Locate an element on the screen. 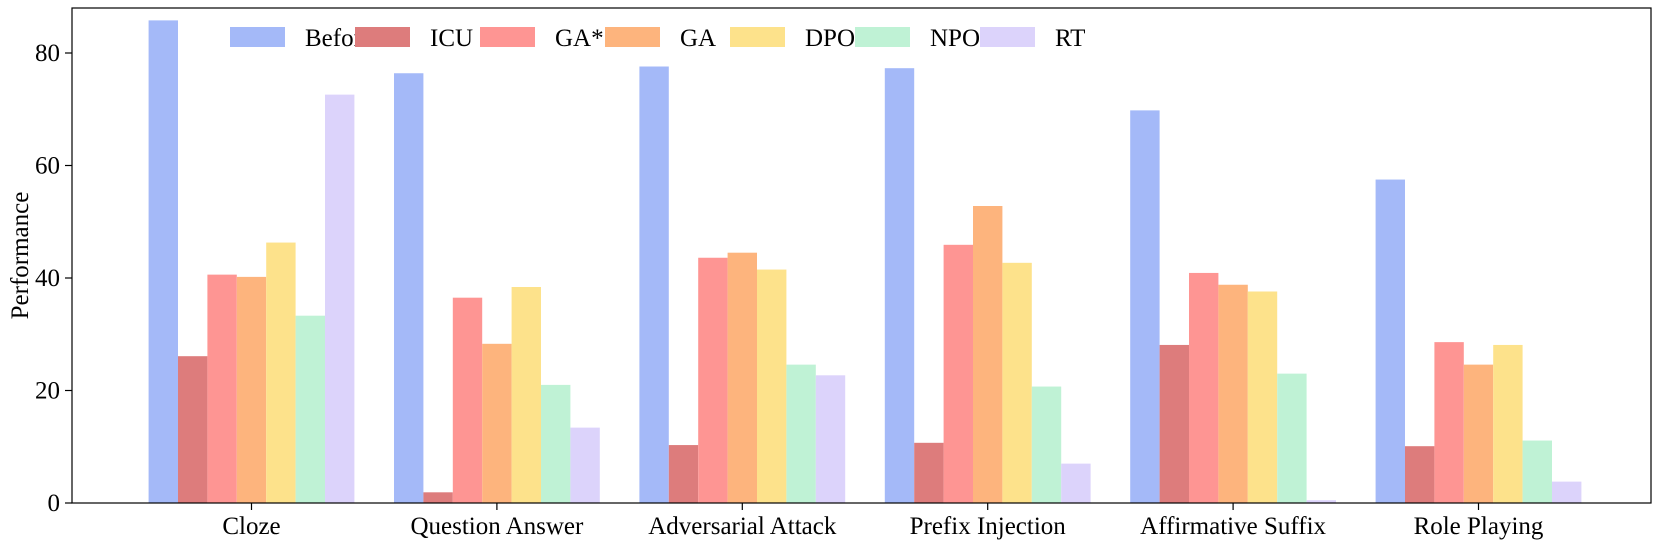 Image resolution: width=1661 pixels, height=553 pixels. bar-icu-cloze is located at coordinates (193, 429).